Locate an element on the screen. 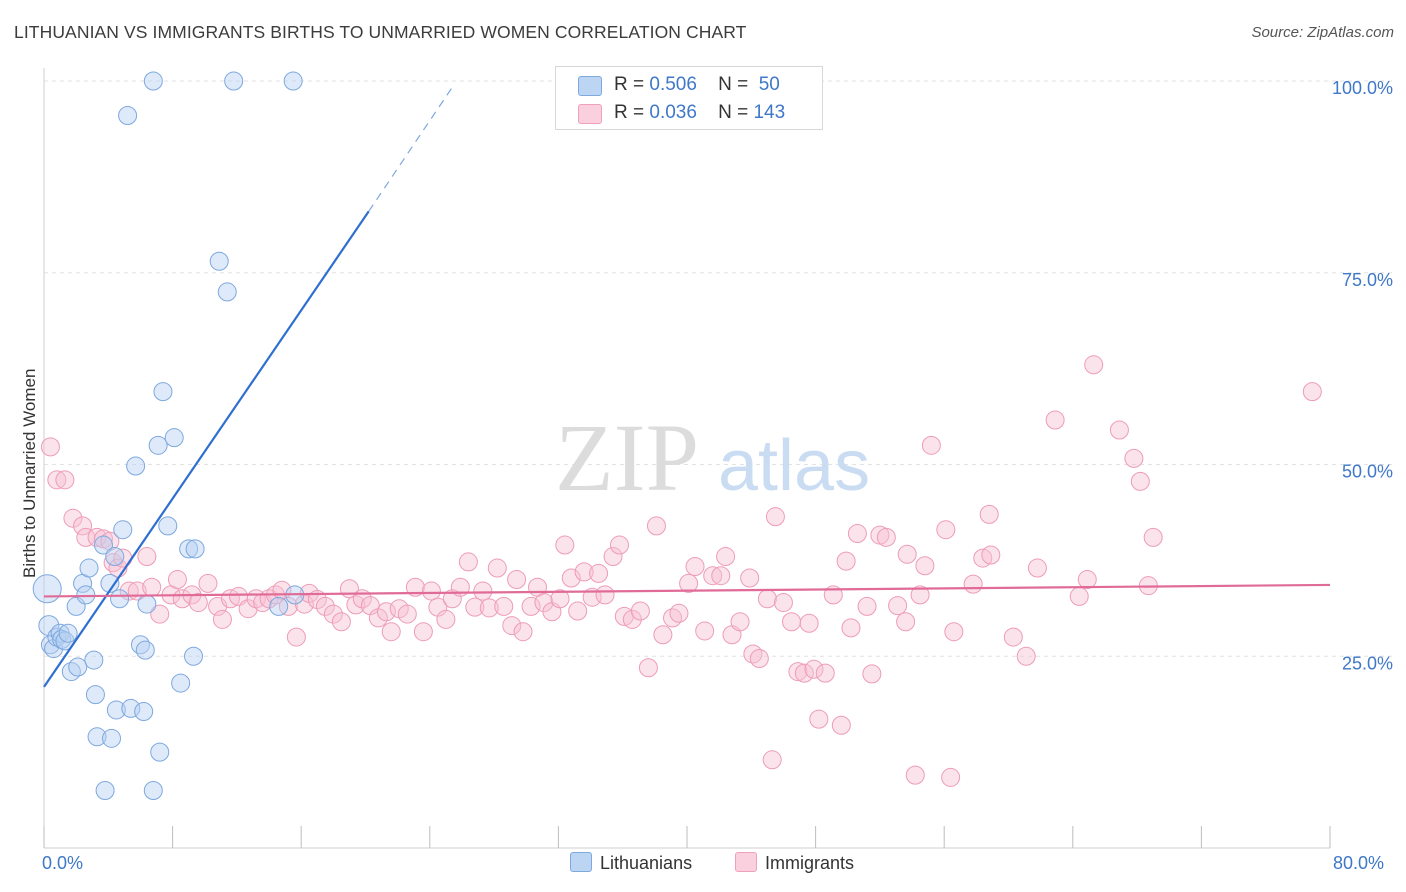 Image resolution: width=1406 pixels, height=892 pixels. immigrants-legend-swatch is located at coordinates (746, 862).